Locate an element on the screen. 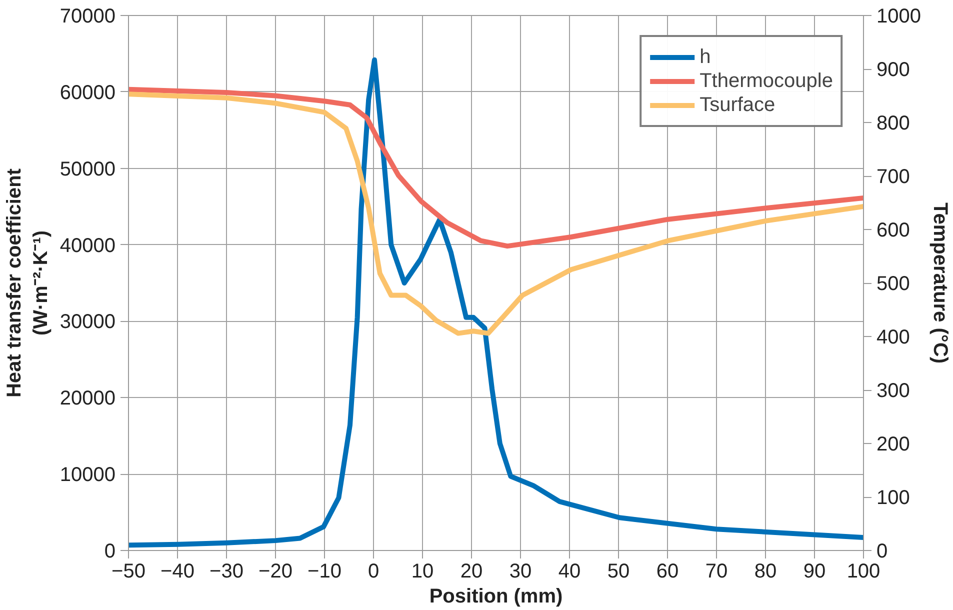 Image resolution: width=953 pixels, height=610 pixels. x-tick-label: −20 is located at coordinates (275, 571).